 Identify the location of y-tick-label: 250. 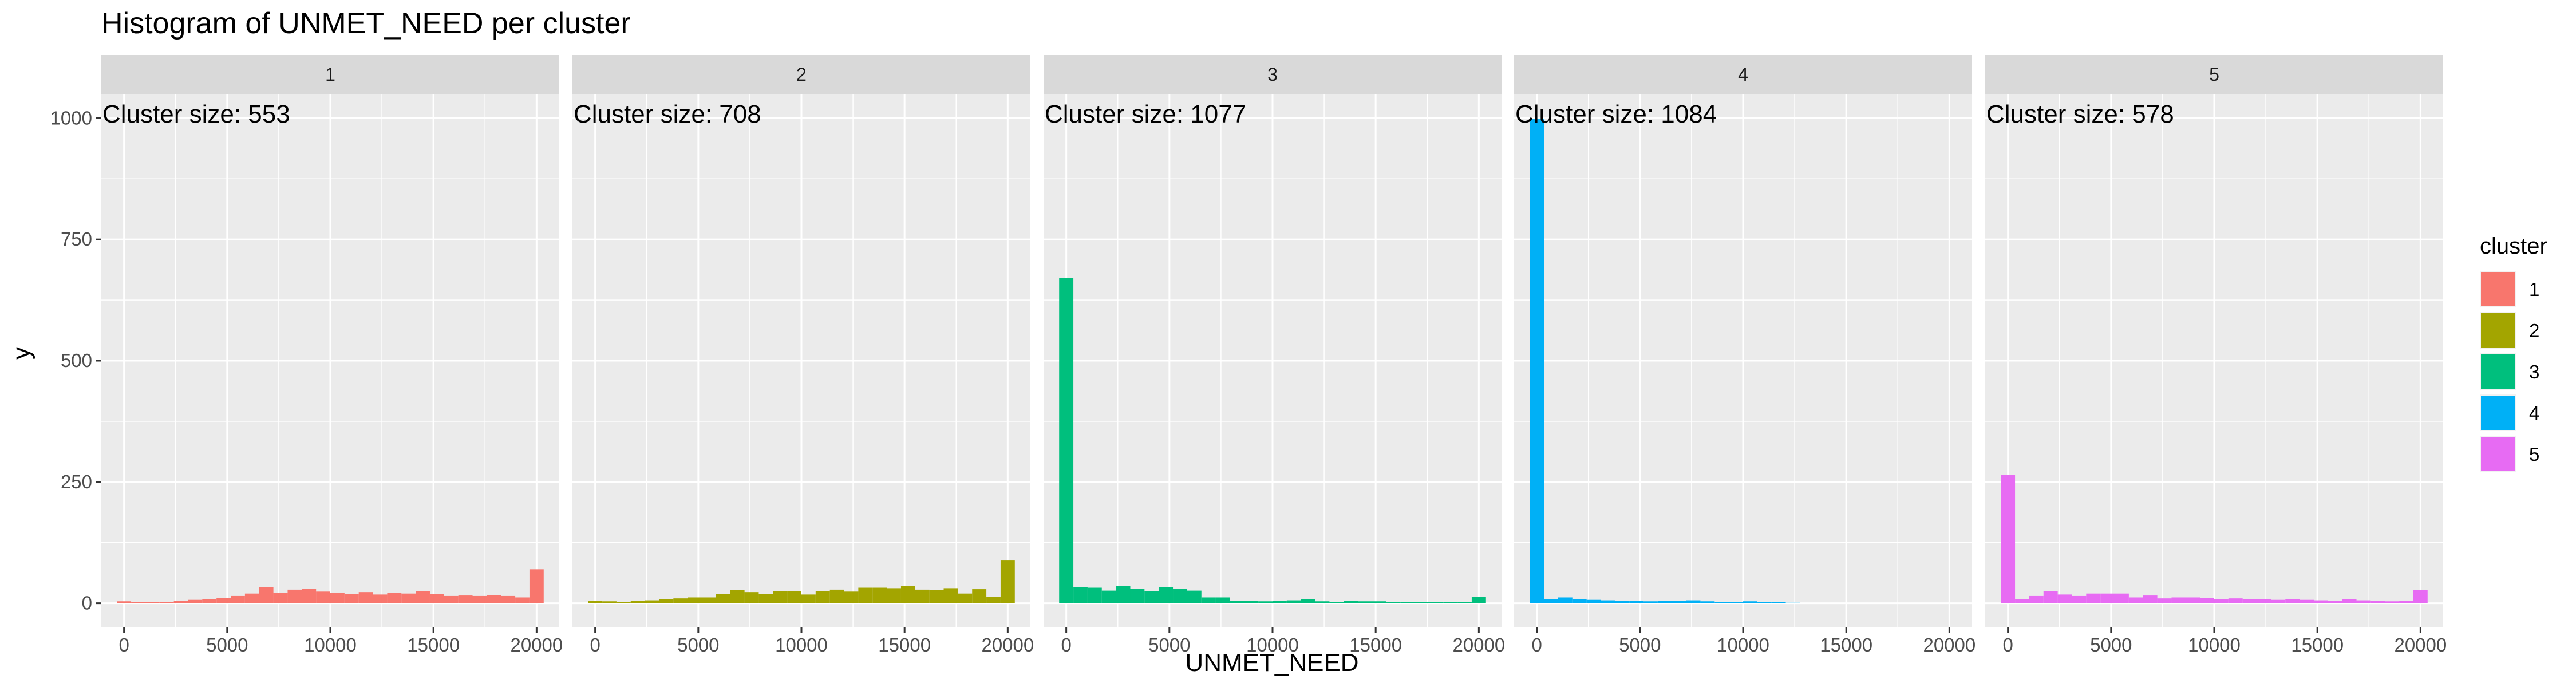
(76, 482).